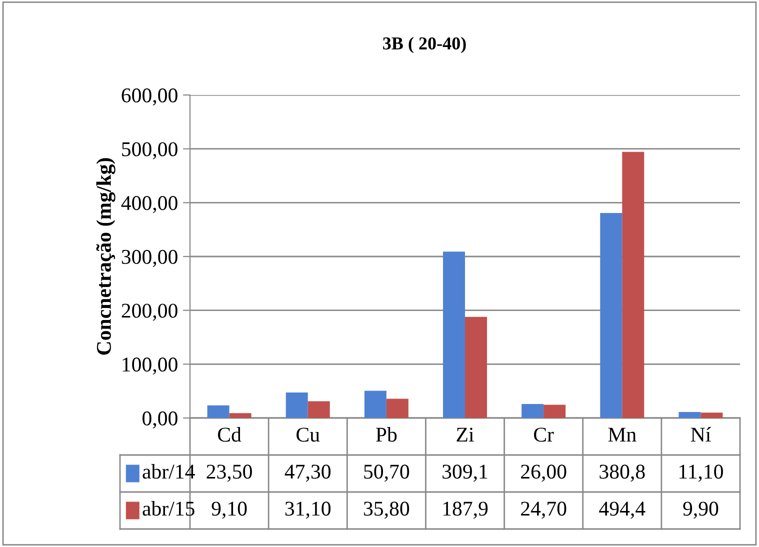  Describe the element at coordinates (230, 434) in the screenshot. I see `x-tick-label: Cd` at that location.